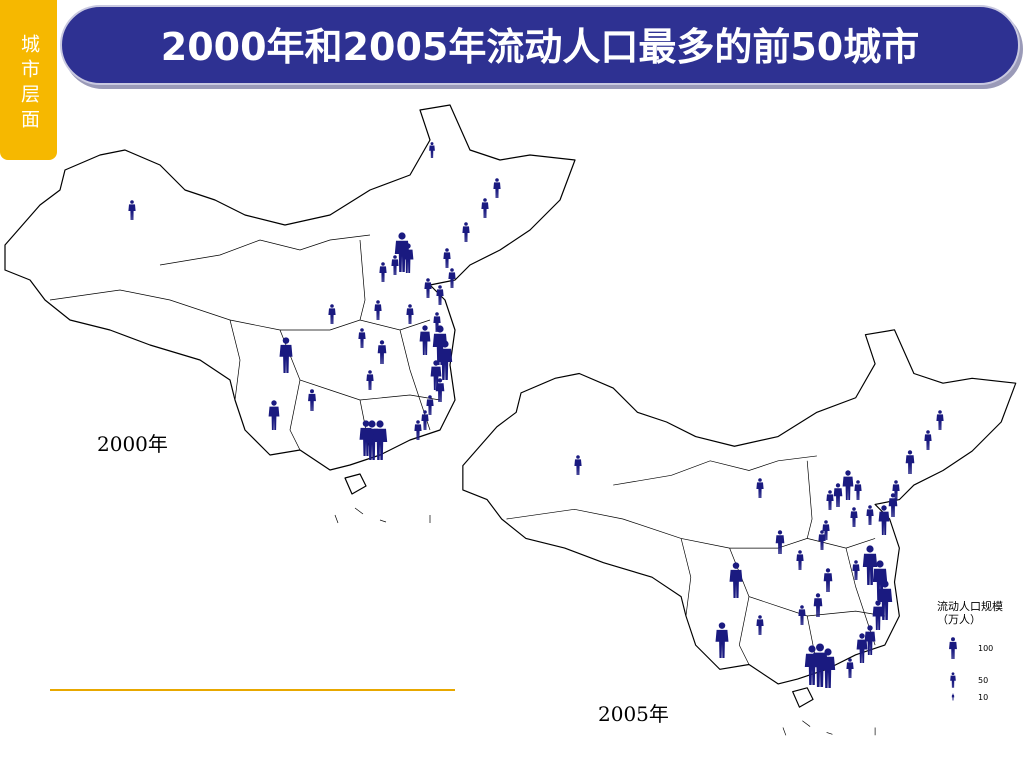  Describe the element at coordinates (985, 648) in the screenshot. I see `legend-item-label: 100` at that location.